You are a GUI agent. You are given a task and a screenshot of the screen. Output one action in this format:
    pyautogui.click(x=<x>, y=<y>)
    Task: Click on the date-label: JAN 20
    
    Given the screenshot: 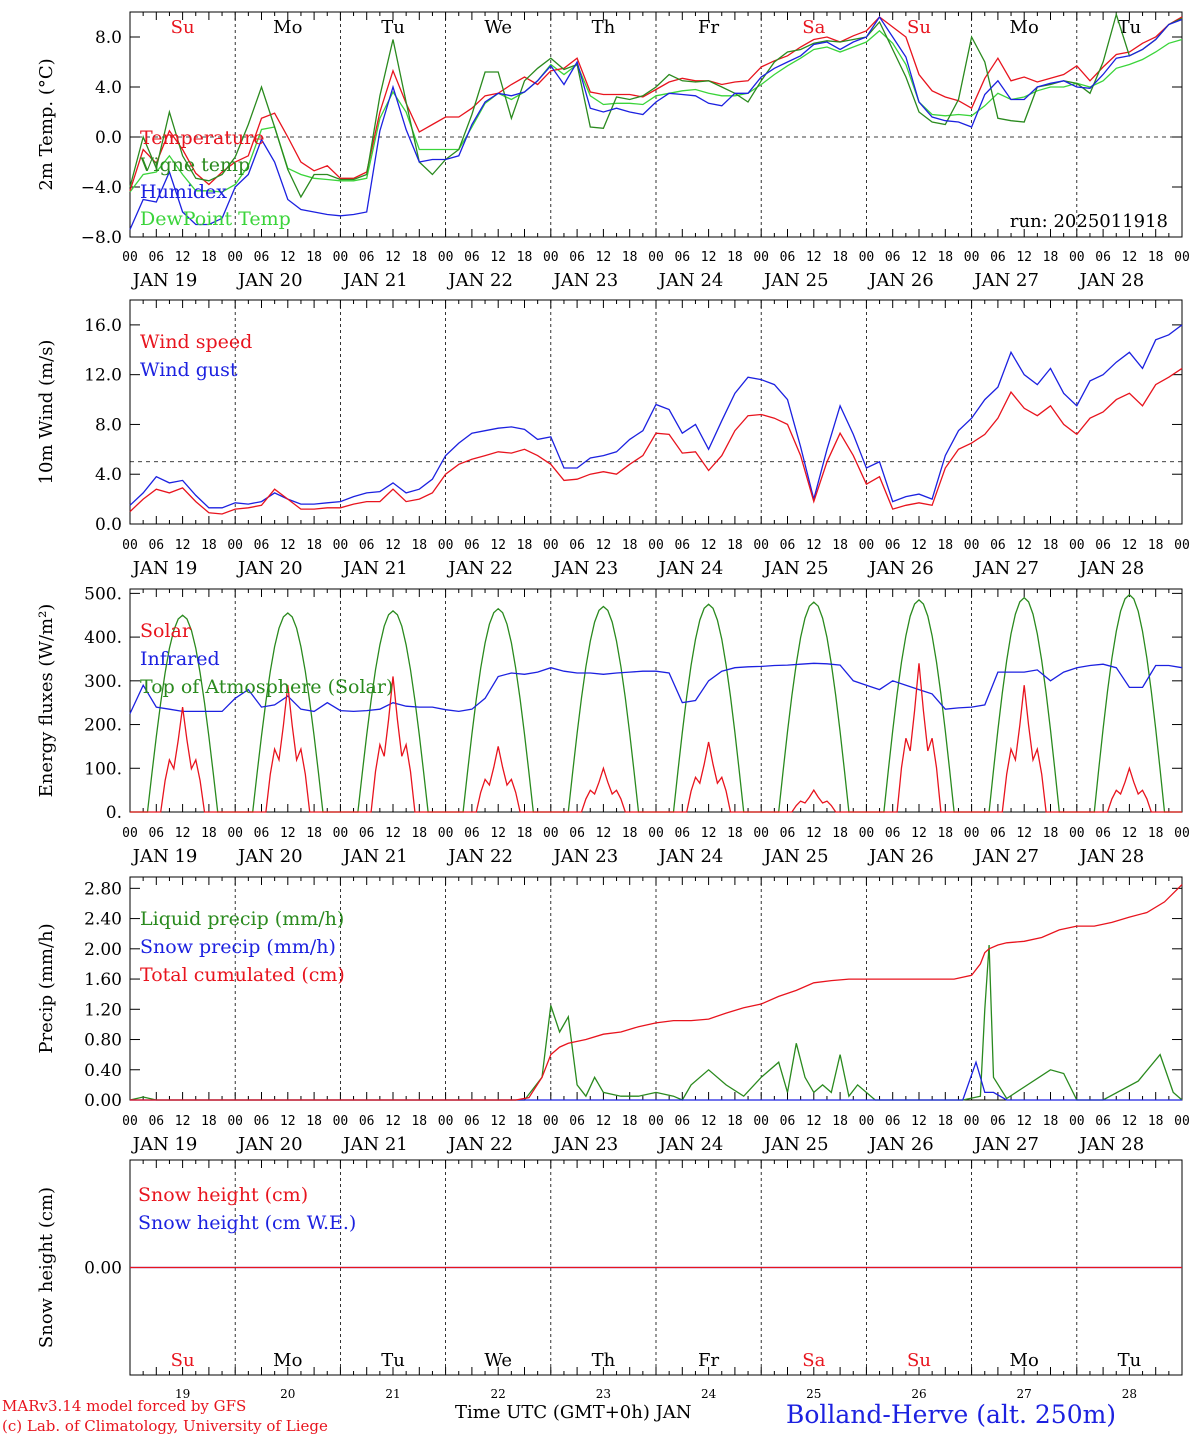 What is the action you would take?
    pyautogui.click(x=269, y=568)
    